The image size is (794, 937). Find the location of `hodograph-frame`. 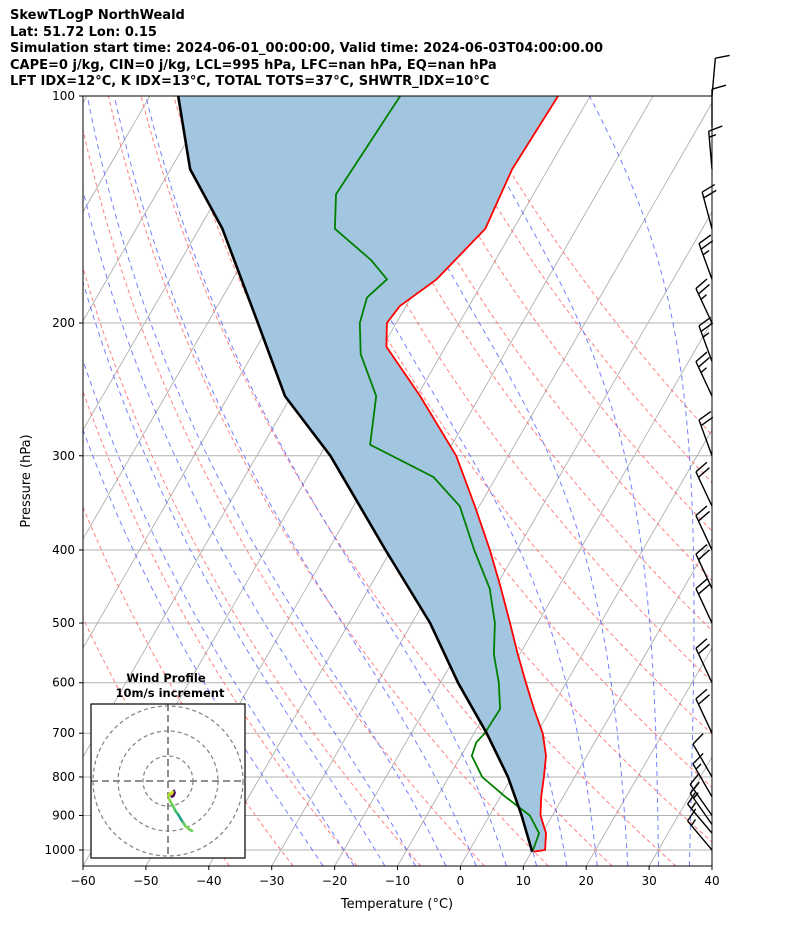

hodograph-frame is located at coordinates (168, 781).